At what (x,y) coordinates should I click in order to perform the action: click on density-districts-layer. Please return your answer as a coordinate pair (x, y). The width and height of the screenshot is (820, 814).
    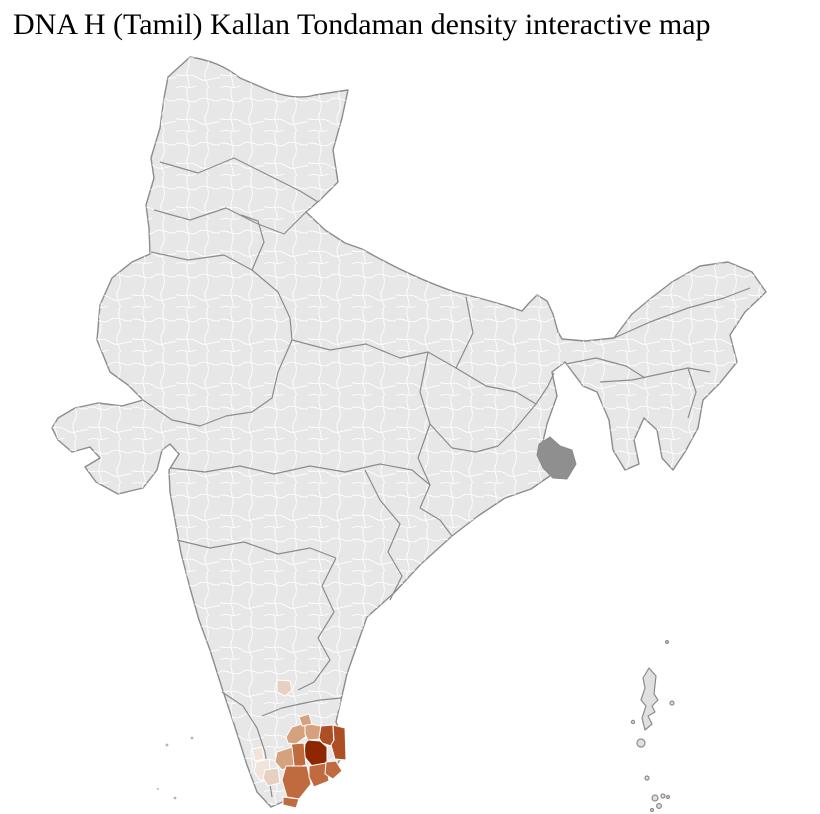
    Looking at the image, I should click on (299, 744).